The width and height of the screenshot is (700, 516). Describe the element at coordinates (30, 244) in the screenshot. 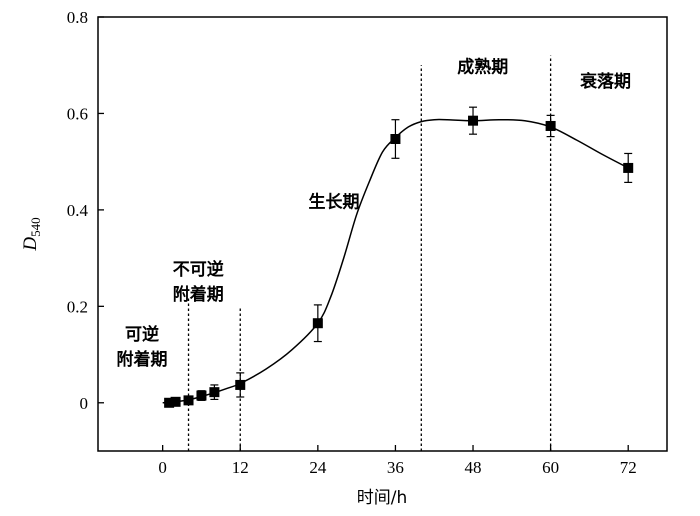

I see `y-axis-title-main: D` at that location.